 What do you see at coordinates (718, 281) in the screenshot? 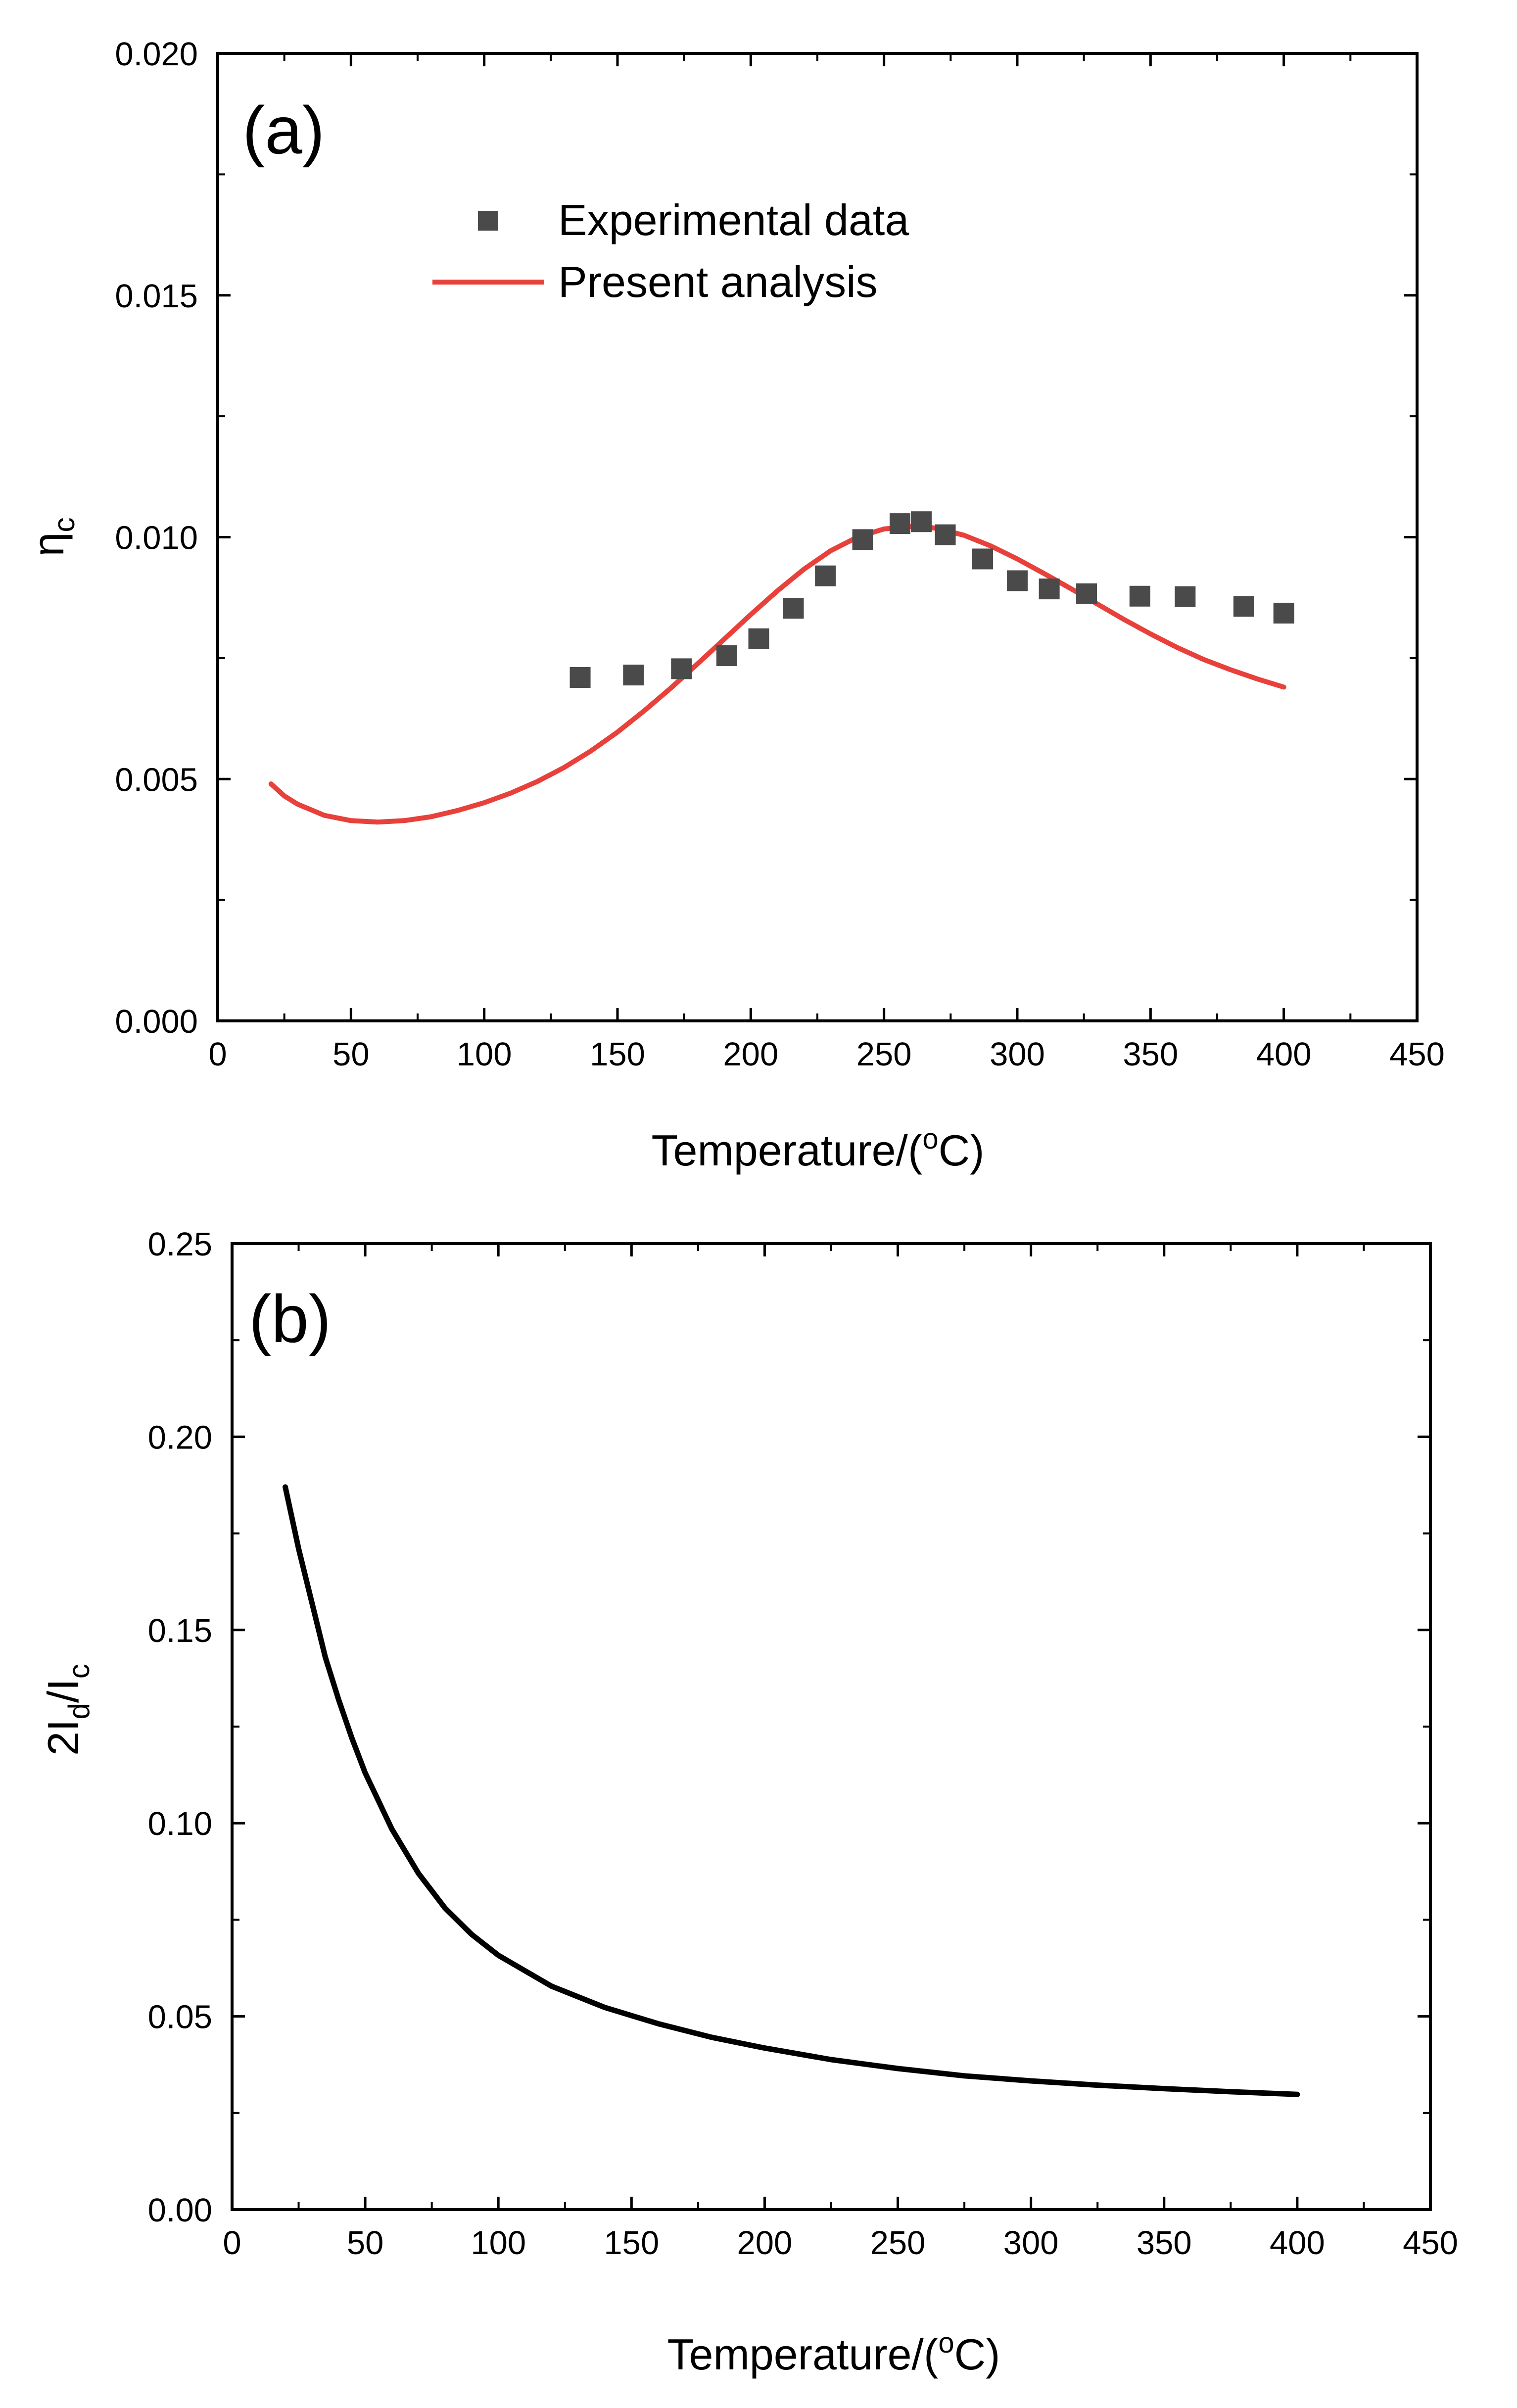
I see `a-legend-label-present: Present analysis` at bounding box center [718, 281].